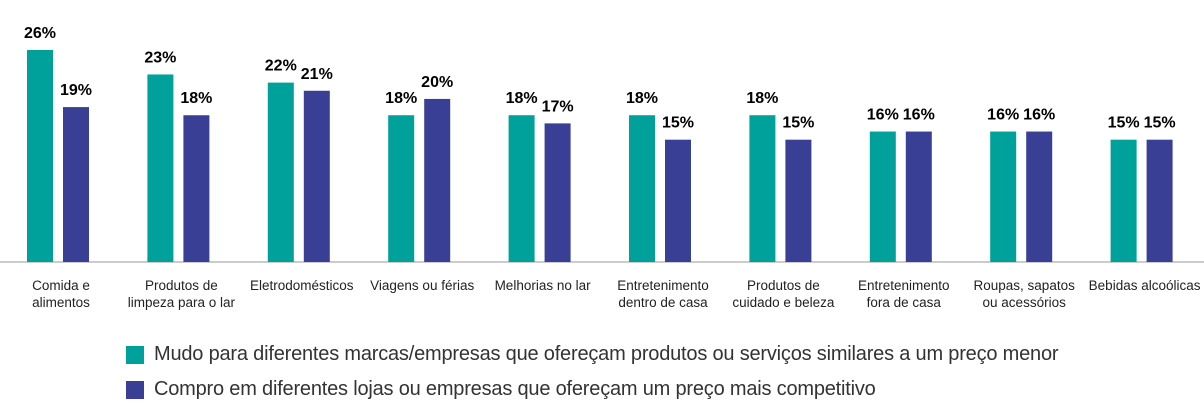 The image size is (1204, 407). Describe the element at coordinates (558, 106) in the screenshot. I see `value-label: 17%` at that location.